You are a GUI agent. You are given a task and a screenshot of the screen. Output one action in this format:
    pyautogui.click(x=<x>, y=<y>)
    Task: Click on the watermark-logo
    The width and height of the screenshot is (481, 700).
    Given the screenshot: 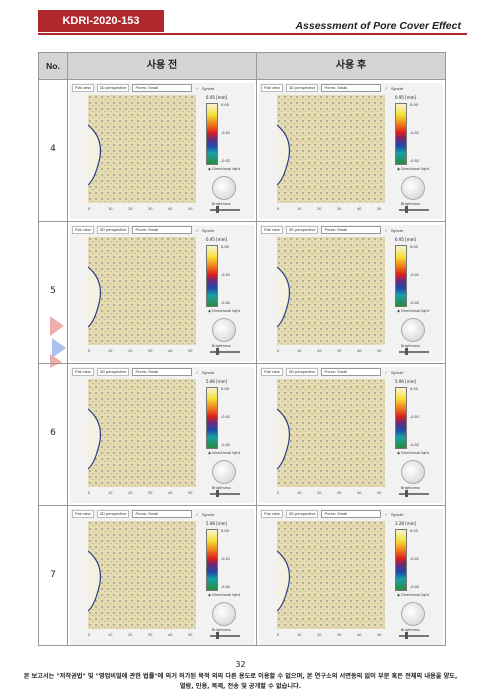 What is the action you would take?
    pyautogui.click(x=58, y=342)
    